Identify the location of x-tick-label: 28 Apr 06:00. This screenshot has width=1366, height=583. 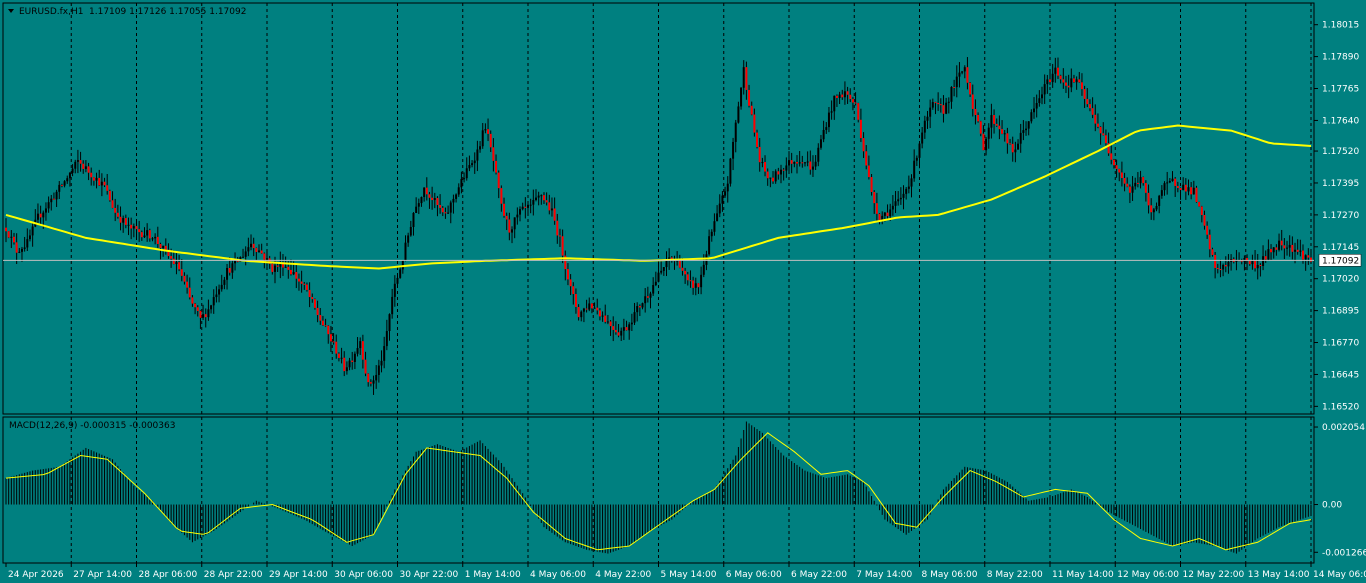
(168, 575).